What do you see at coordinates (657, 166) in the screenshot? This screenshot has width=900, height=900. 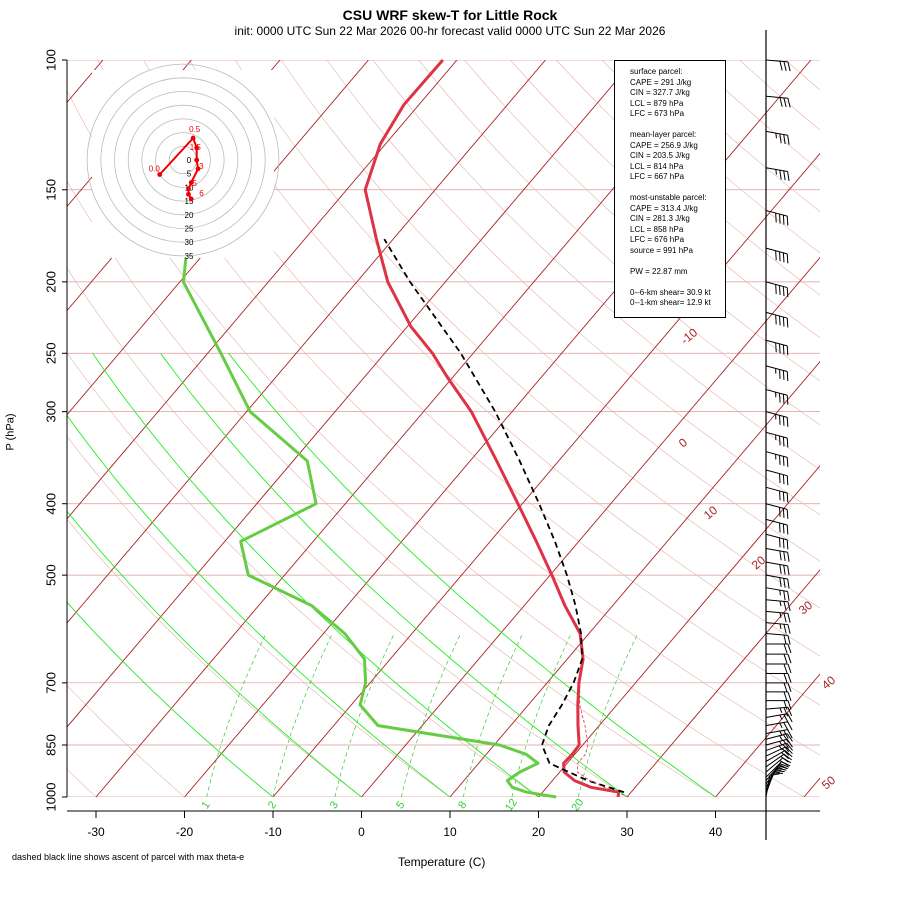 I see `ml-lcl: LCL = 814 hPa` at bounding box center [657, 166].